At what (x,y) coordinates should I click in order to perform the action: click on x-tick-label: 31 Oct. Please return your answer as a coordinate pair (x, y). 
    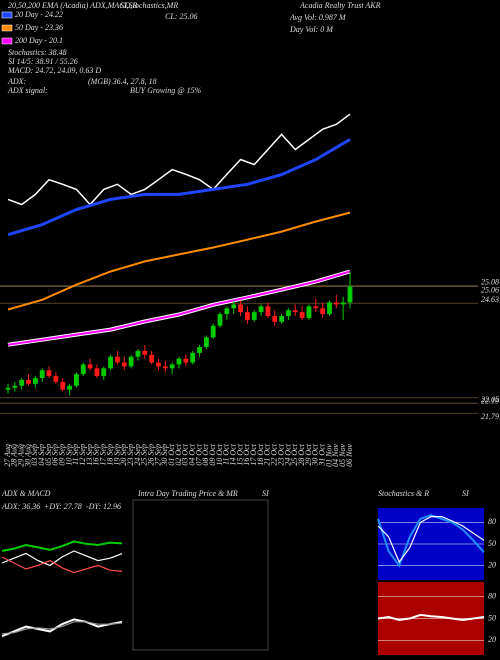
    Looking at the image, I should click on (321, 454).